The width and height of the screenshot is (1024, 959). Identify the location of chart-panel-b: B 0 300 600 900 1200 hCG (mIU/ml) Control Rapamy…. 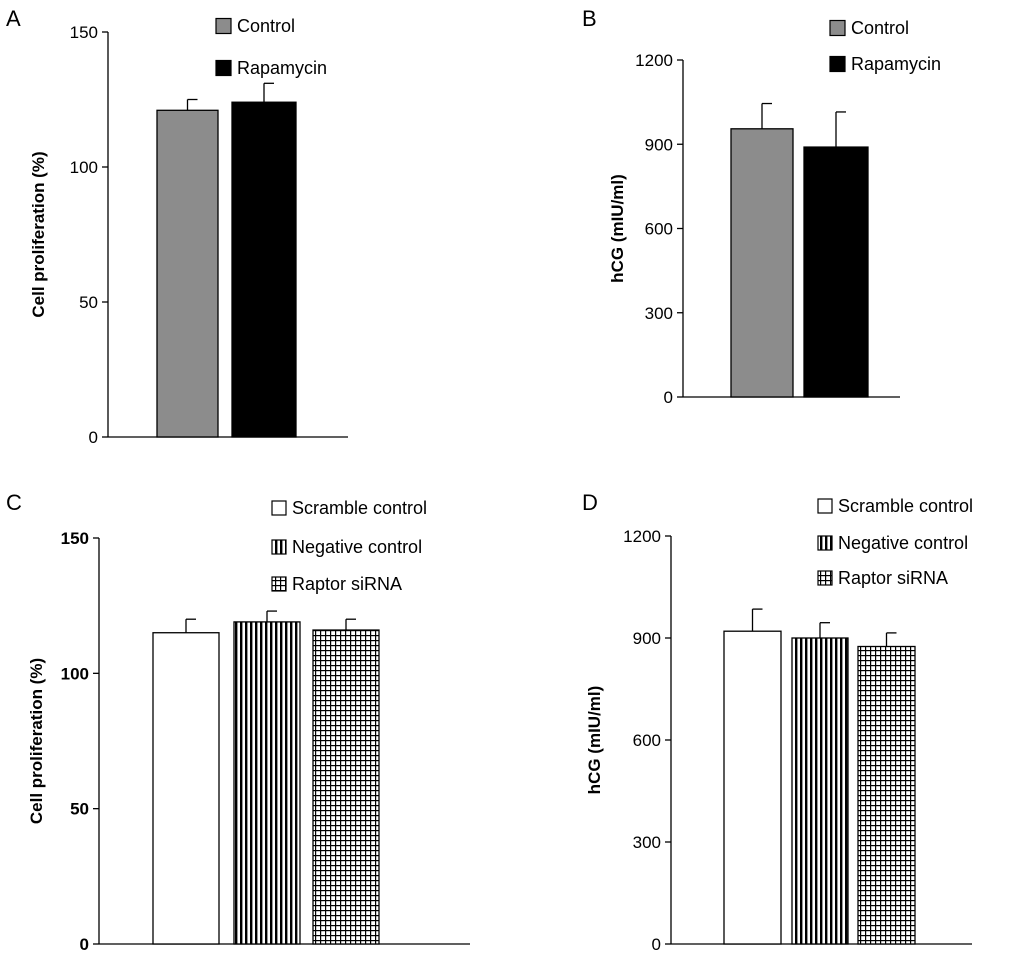
(761, 206).